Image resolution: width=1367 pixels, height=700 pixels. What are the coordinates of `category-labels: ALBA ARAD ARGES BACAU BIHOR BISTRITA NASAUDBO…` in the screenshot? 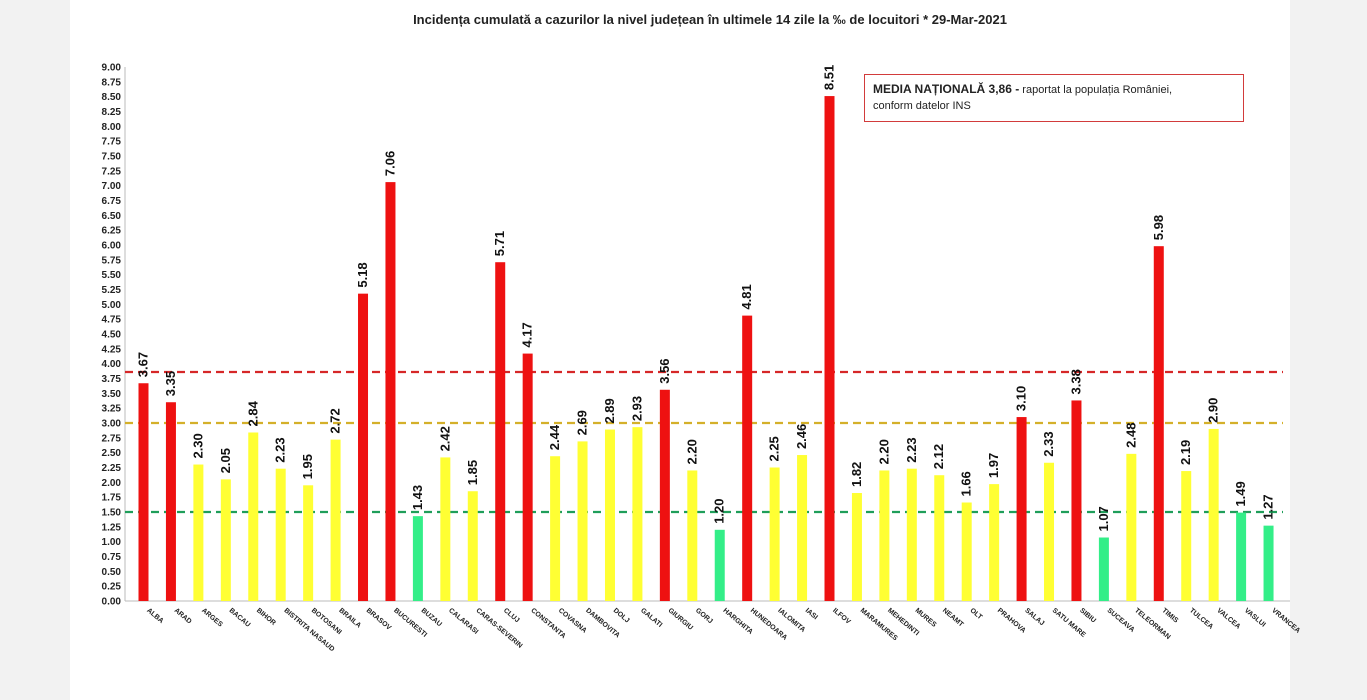 It's located at (723, 630).